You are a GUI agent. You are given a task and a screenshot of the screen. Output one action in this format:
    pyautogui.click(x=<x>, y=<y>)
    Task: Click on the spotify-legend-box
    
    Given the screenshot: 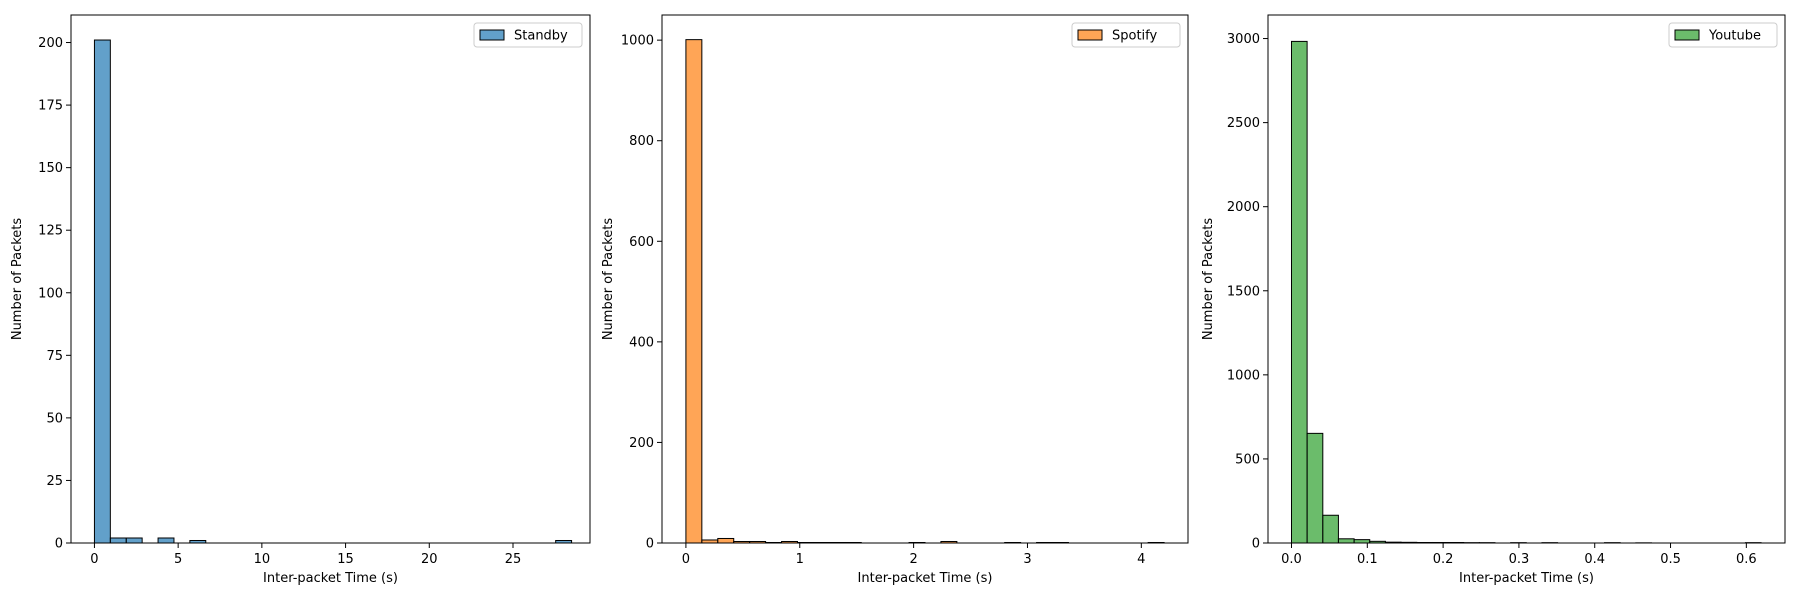 What is the action you would take?
    pyautogui.click(x=1126, y=35)
    